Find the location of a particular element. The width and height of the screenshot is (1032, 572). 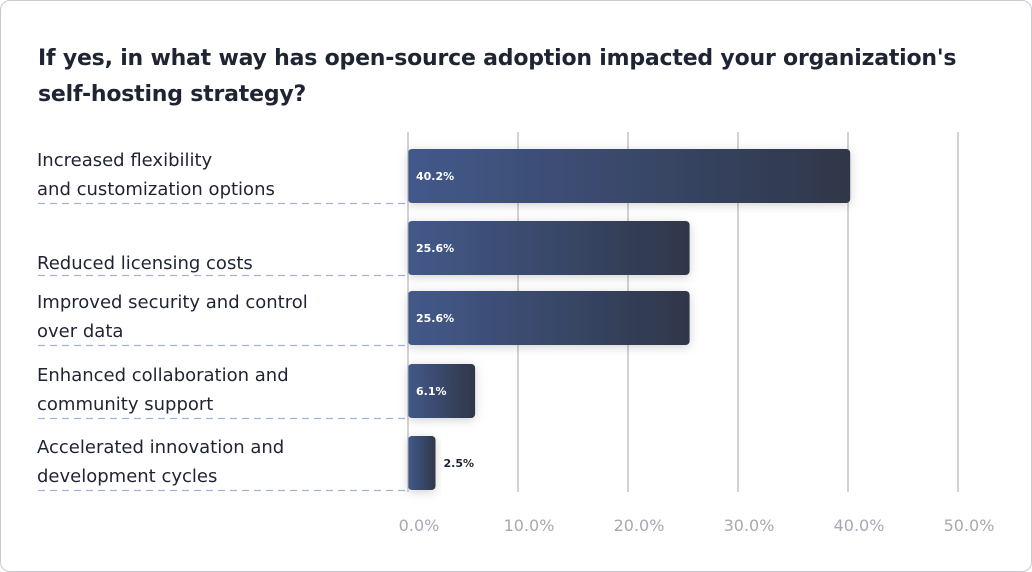

bar-value-label: 40.2% is located at coordinates (435, 176).